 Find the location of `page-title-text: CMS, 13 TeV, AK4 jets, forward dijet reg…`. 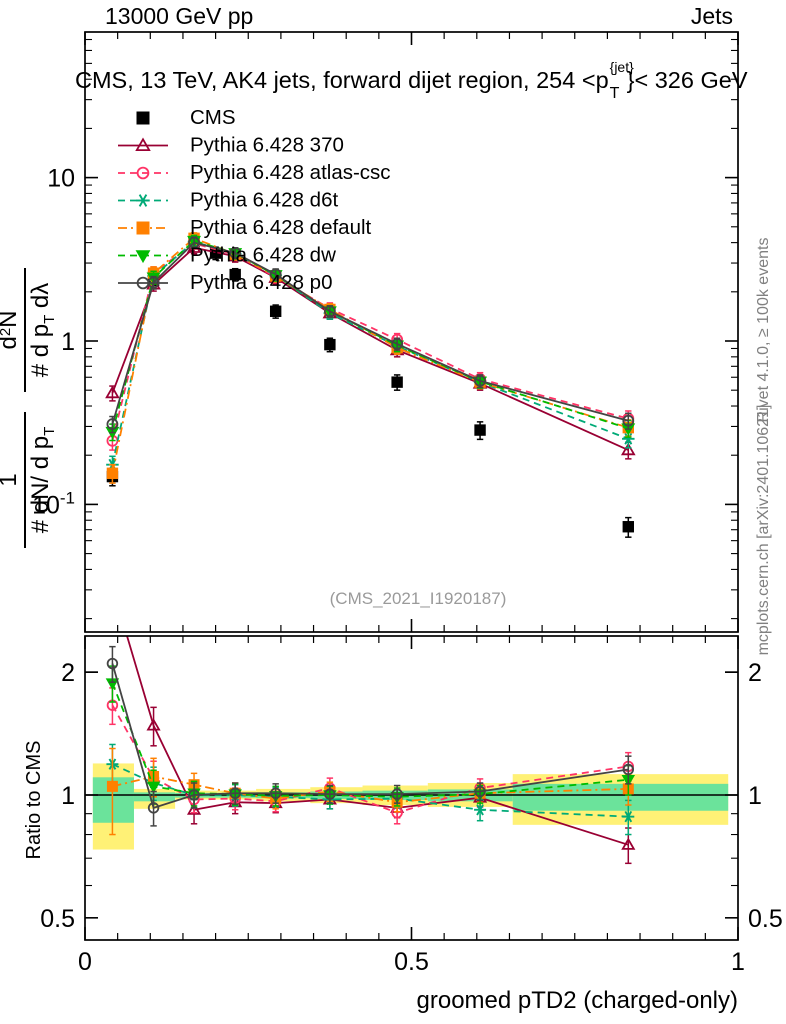

page-title-text: CMS, 13 TeV, AK4 jets, forward dijet reg… is located at coordinates (342, 80).